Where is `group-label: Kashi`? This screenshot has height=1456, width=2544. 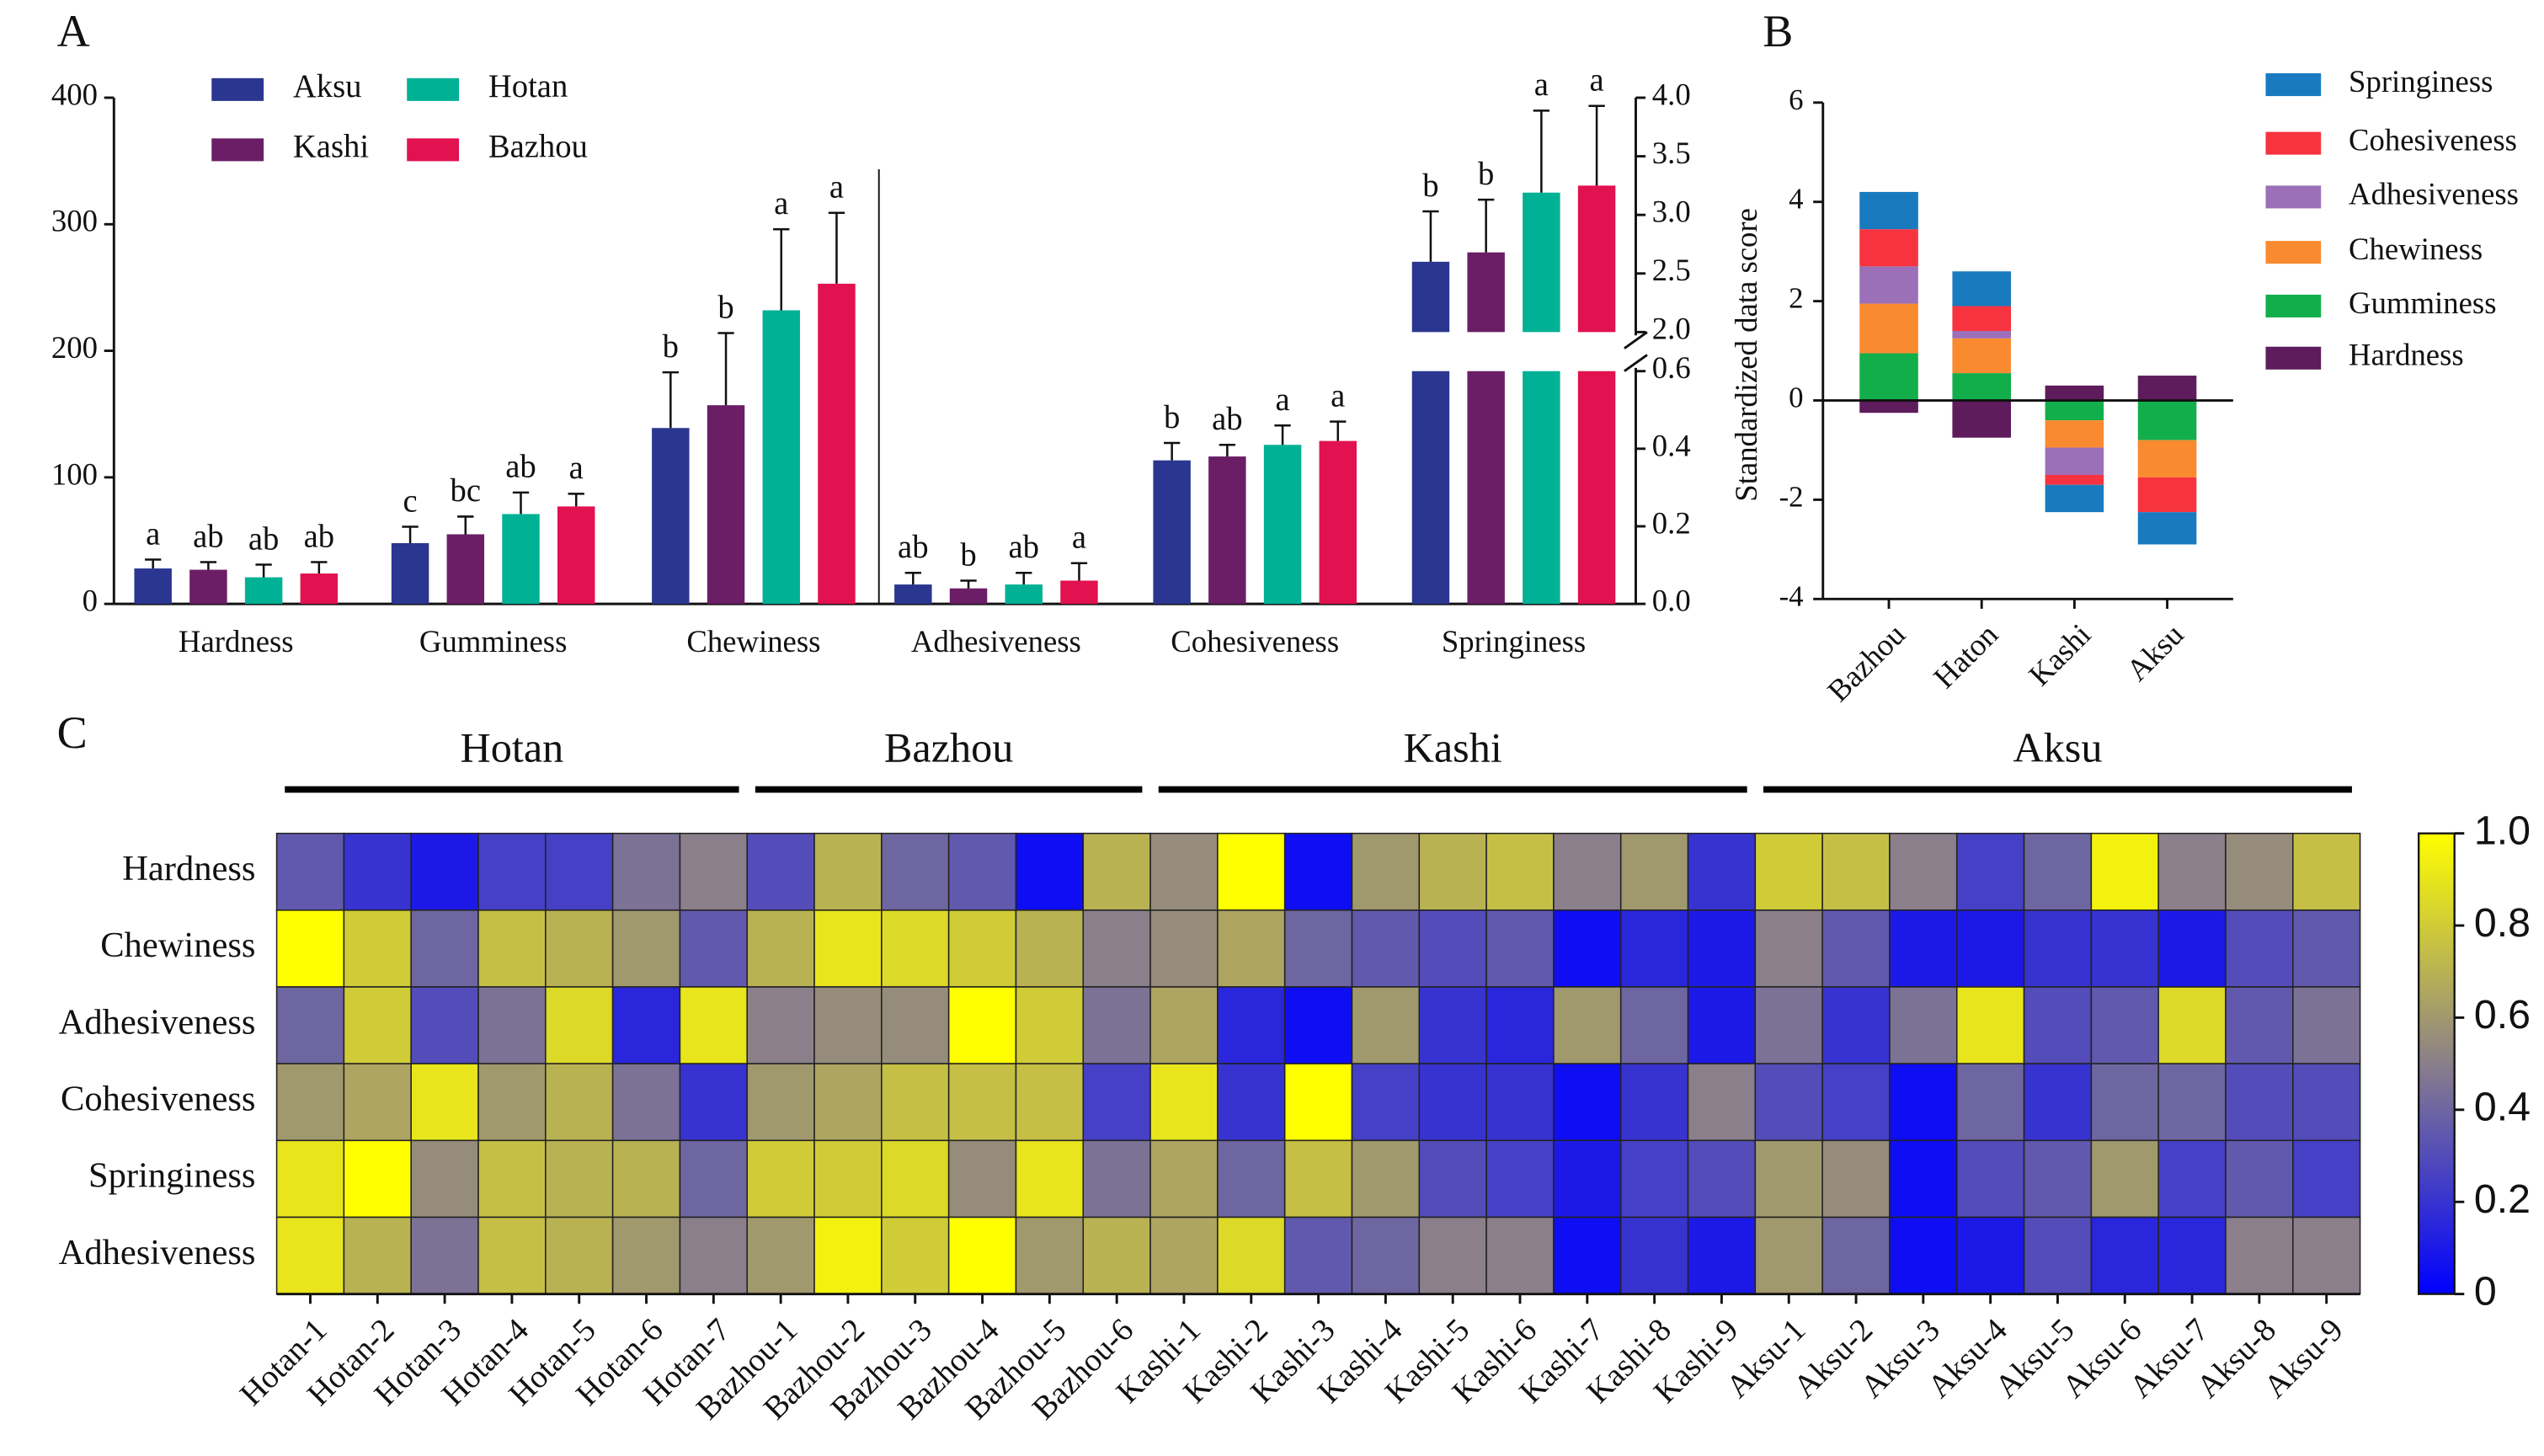 group-label: Kashi is located at coordinates (1453, 747).